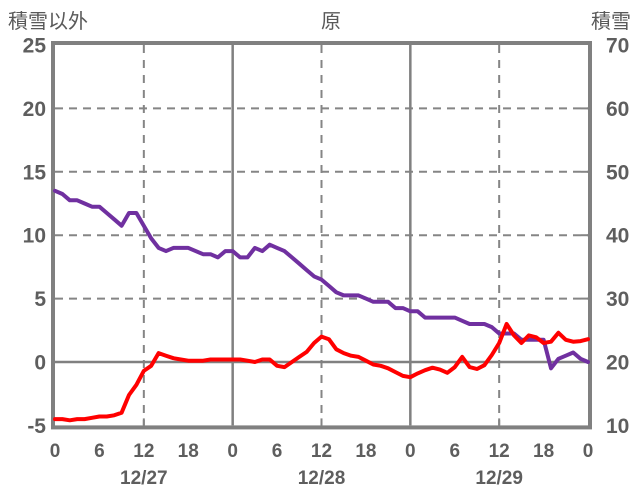  What do you see at coordinates (617, 299) in the screenshot?
I see `right-axis-tick-label: 30` at bounding box center [617, 299].